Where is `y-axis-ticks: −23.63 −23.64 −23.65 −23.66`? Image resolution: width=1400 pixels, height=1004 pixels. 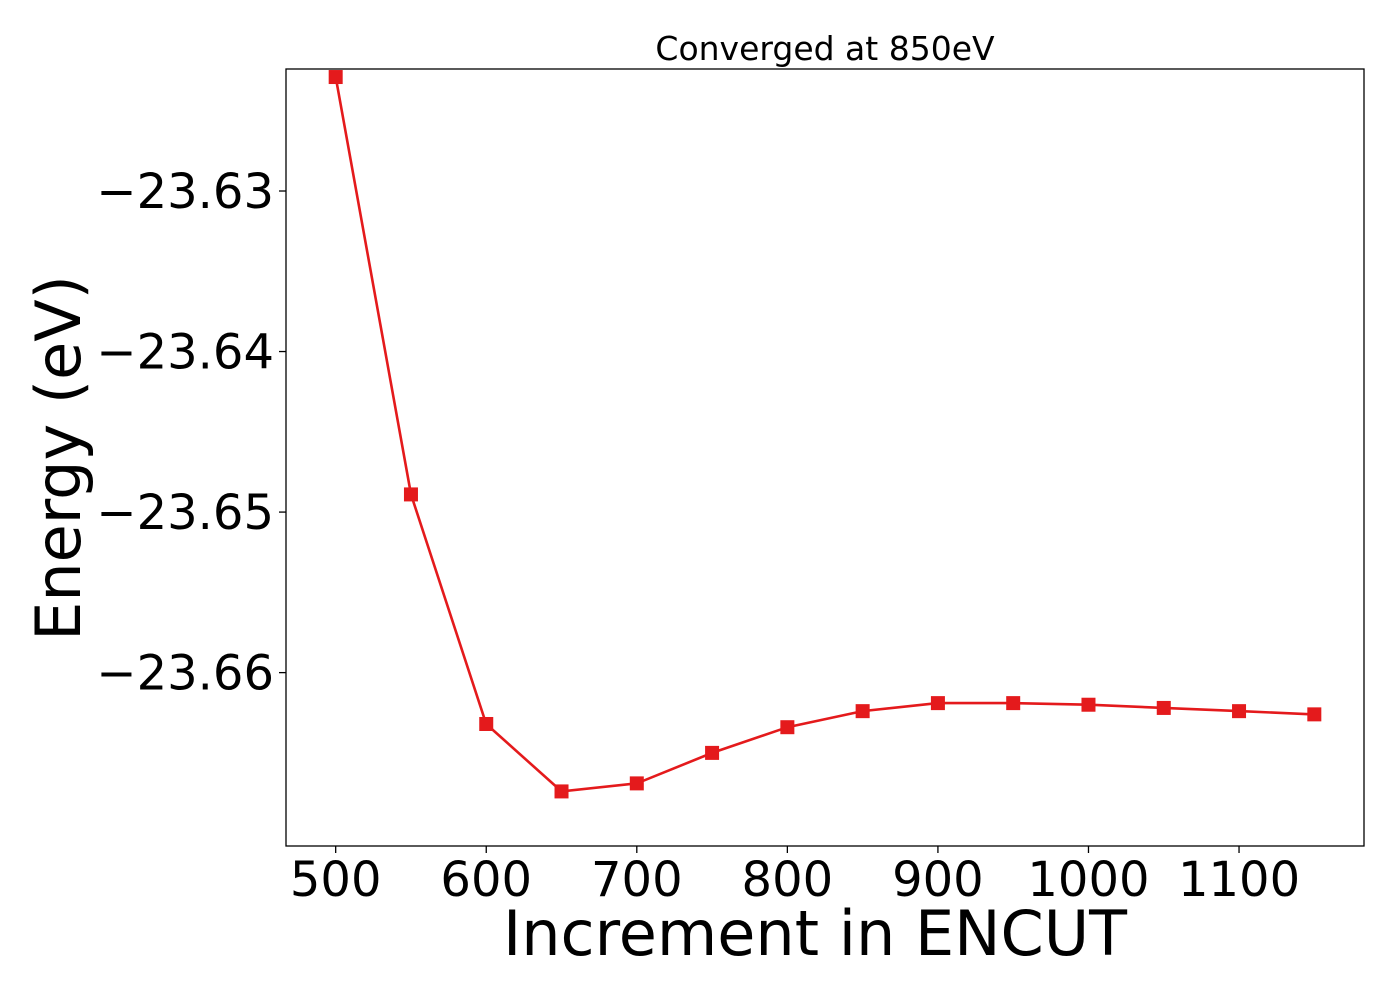 y-axis-ticks: −23.63 −23.64 −23.65 −23.66 is located at coordinates (191, 433).